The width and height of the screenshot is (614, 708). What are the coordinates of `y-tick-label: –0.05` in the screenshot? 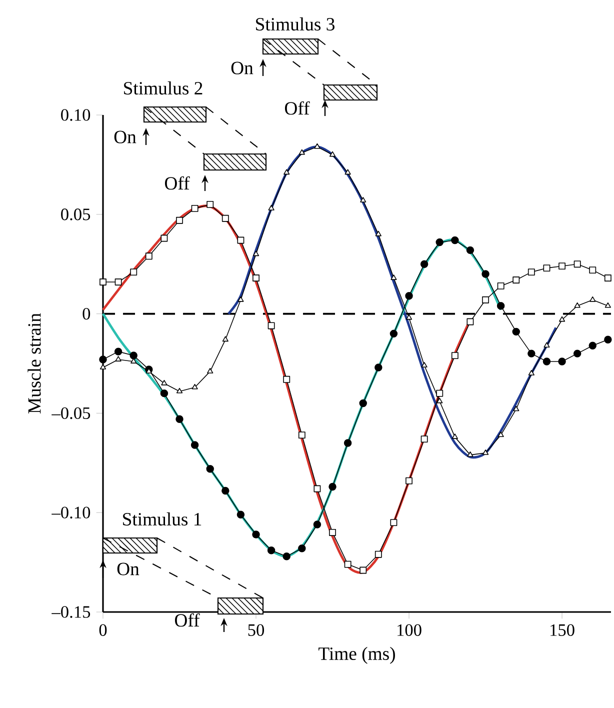 It's located at (71, 413).